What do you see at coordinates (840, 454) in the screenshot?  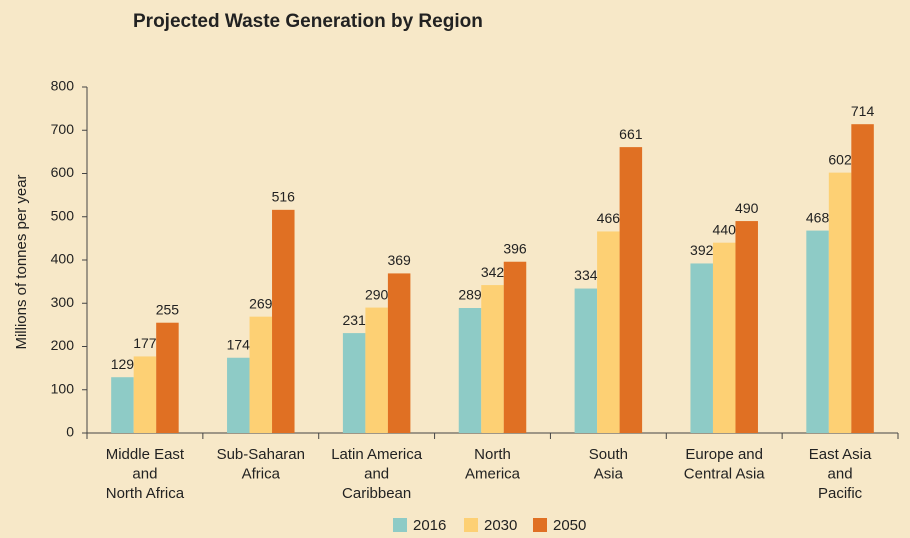 I see `x-tick-label: East Asia` at bounding box center [840, 454].